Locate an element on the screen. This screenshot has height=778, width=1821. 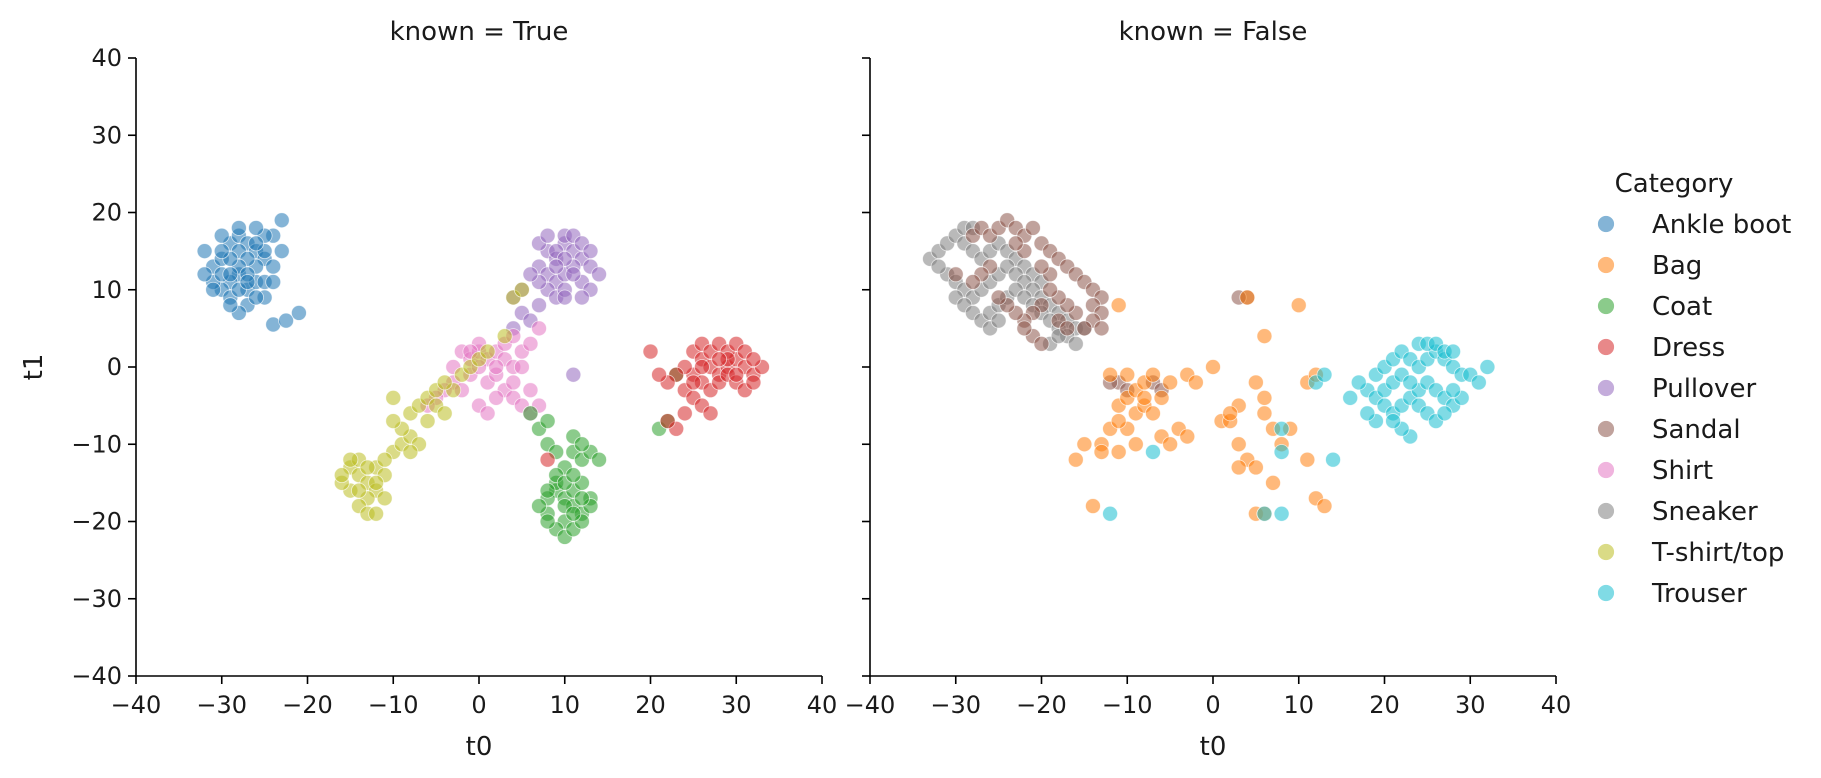
panel-2-points is located at coordinates (1209, 367).